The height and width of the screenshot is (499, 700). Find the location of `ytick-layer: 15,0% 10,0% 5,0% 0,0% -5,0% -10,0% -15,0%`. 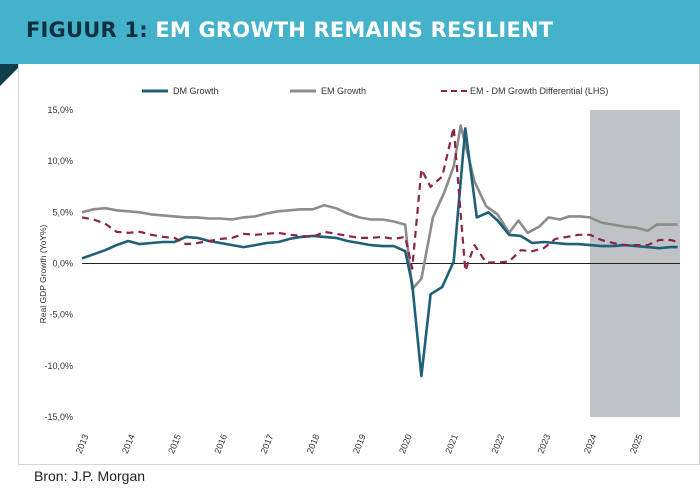

ytick-layer: 15,0% 10,0% 5,0% 0,0% -5,0% -10,0% -15,0% is located at coordinates (58, 263).